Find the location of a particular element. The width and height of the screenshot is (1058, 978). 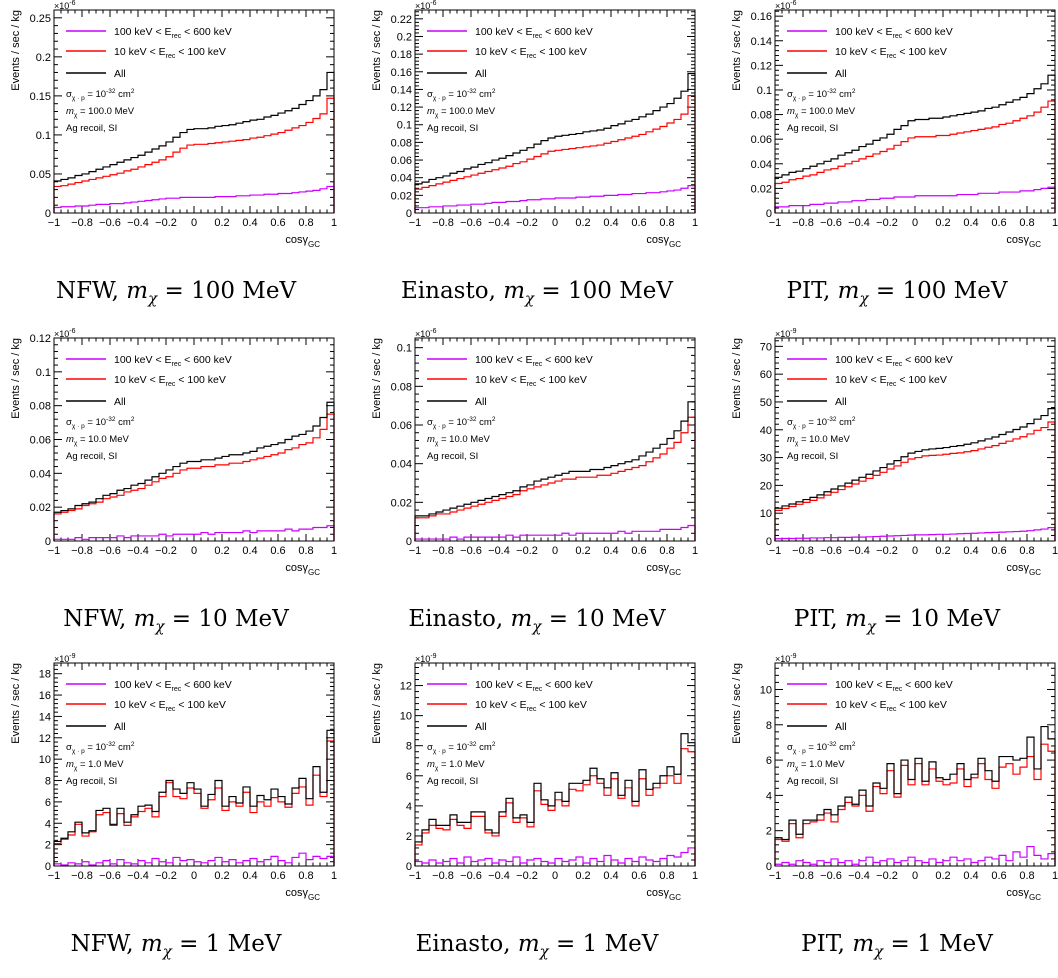

y-tick-label: 0.18 is located at coordinates (401, 55).